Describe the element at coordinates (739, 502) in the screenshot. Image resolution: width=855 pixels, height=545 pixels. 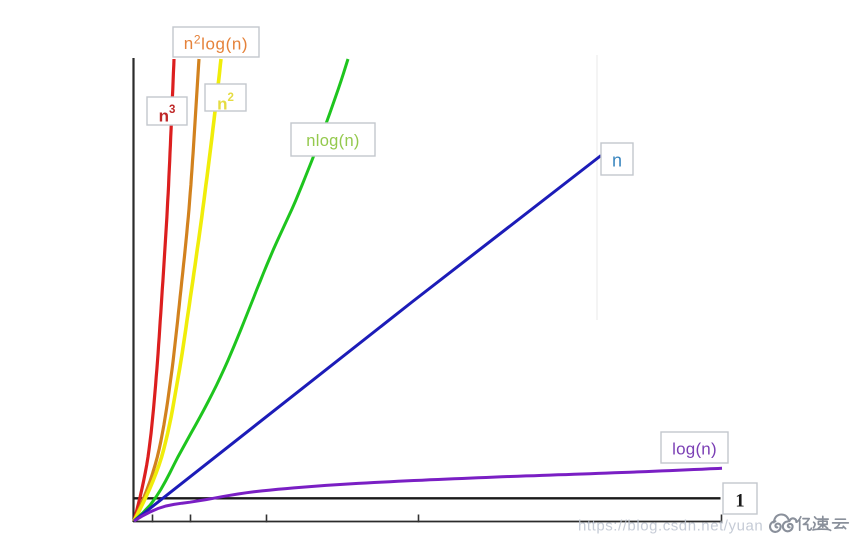
I see `svg-text: 1` at that location.